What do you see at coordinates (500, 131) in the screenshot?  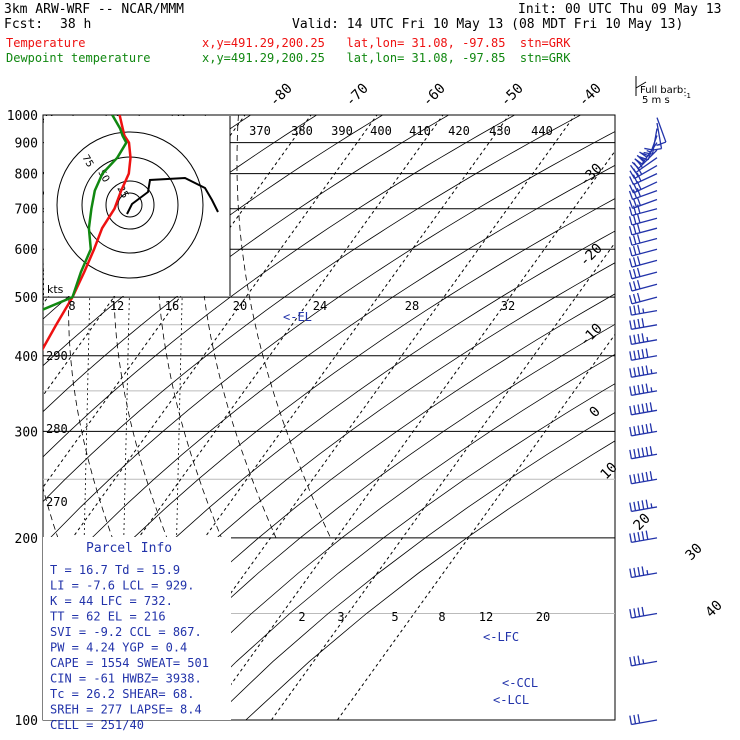 I see `theta-label: 430` at bounding box center [500, 131].